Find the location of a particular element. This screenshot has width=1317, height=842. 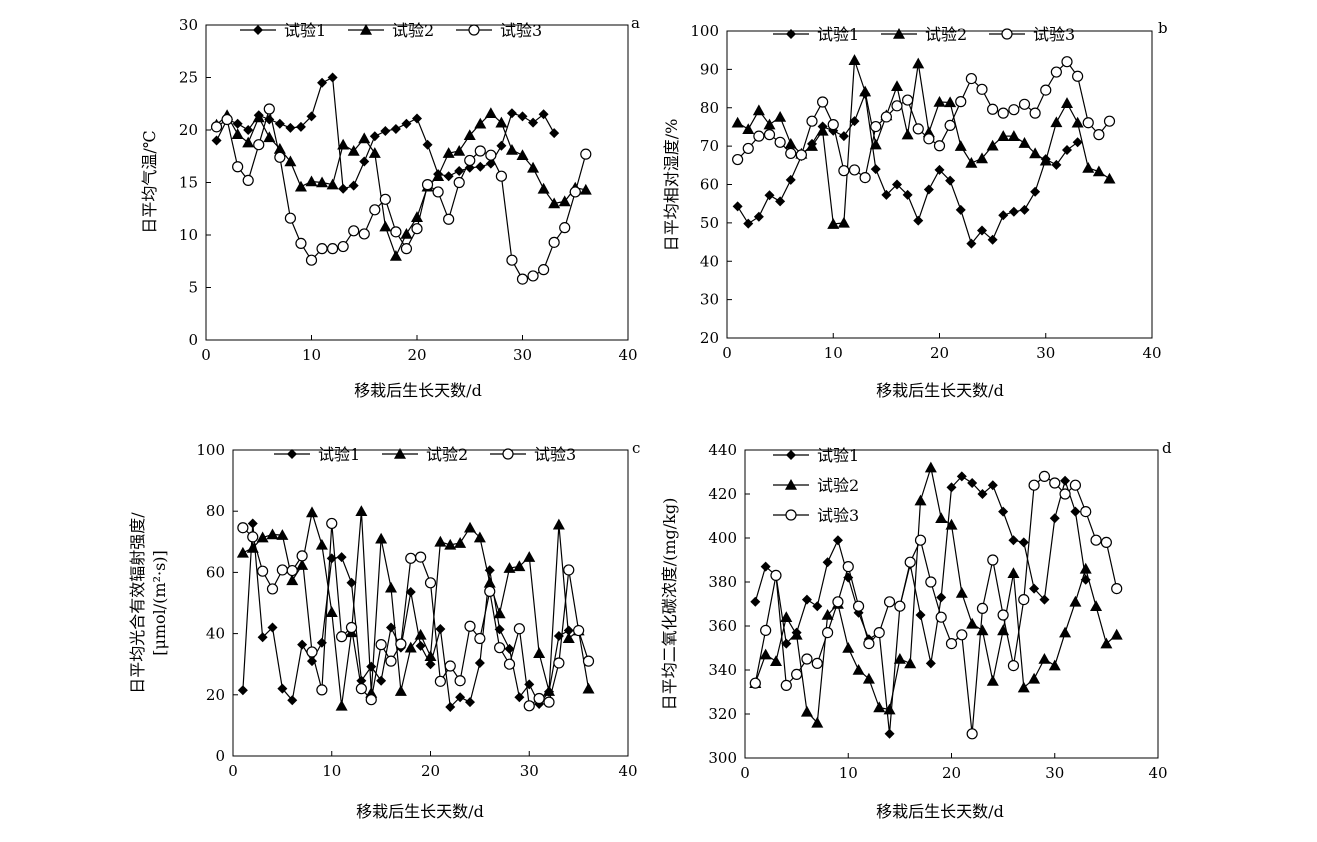

x-tick-label: 30 is located at coordinates (1054, 773).